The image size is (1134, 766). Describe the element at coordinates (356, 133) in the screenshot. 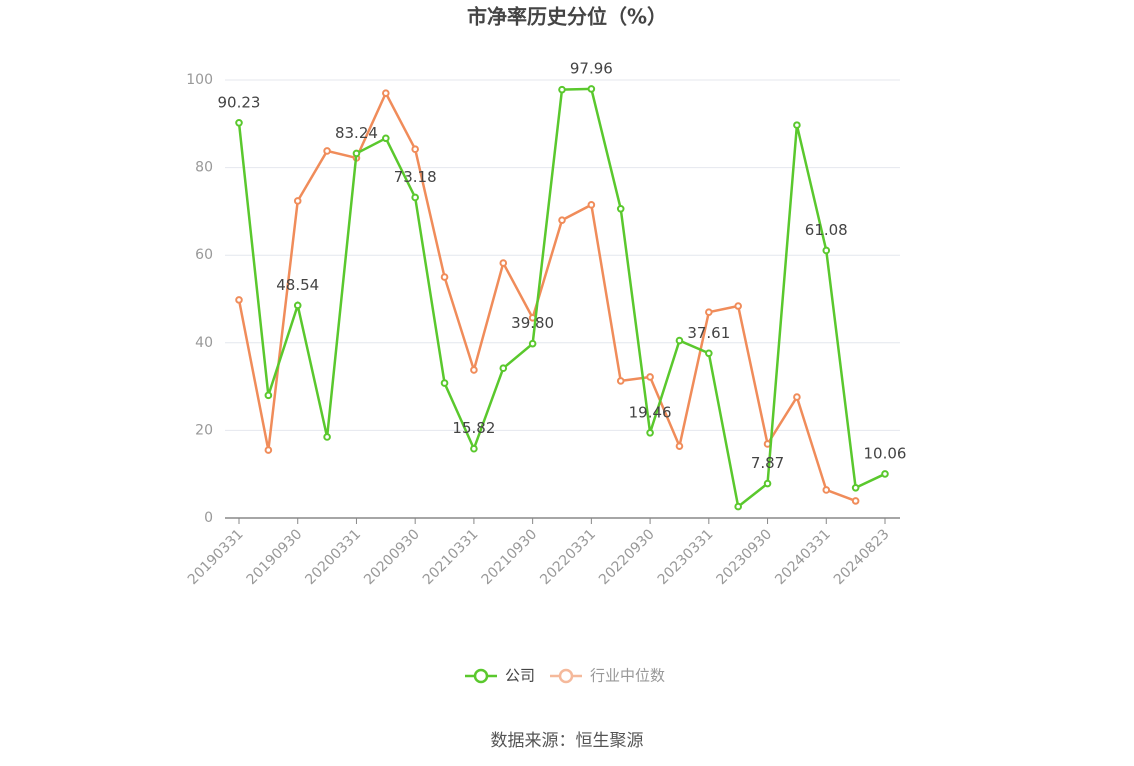

I see `data-label: 83.24` at that location.